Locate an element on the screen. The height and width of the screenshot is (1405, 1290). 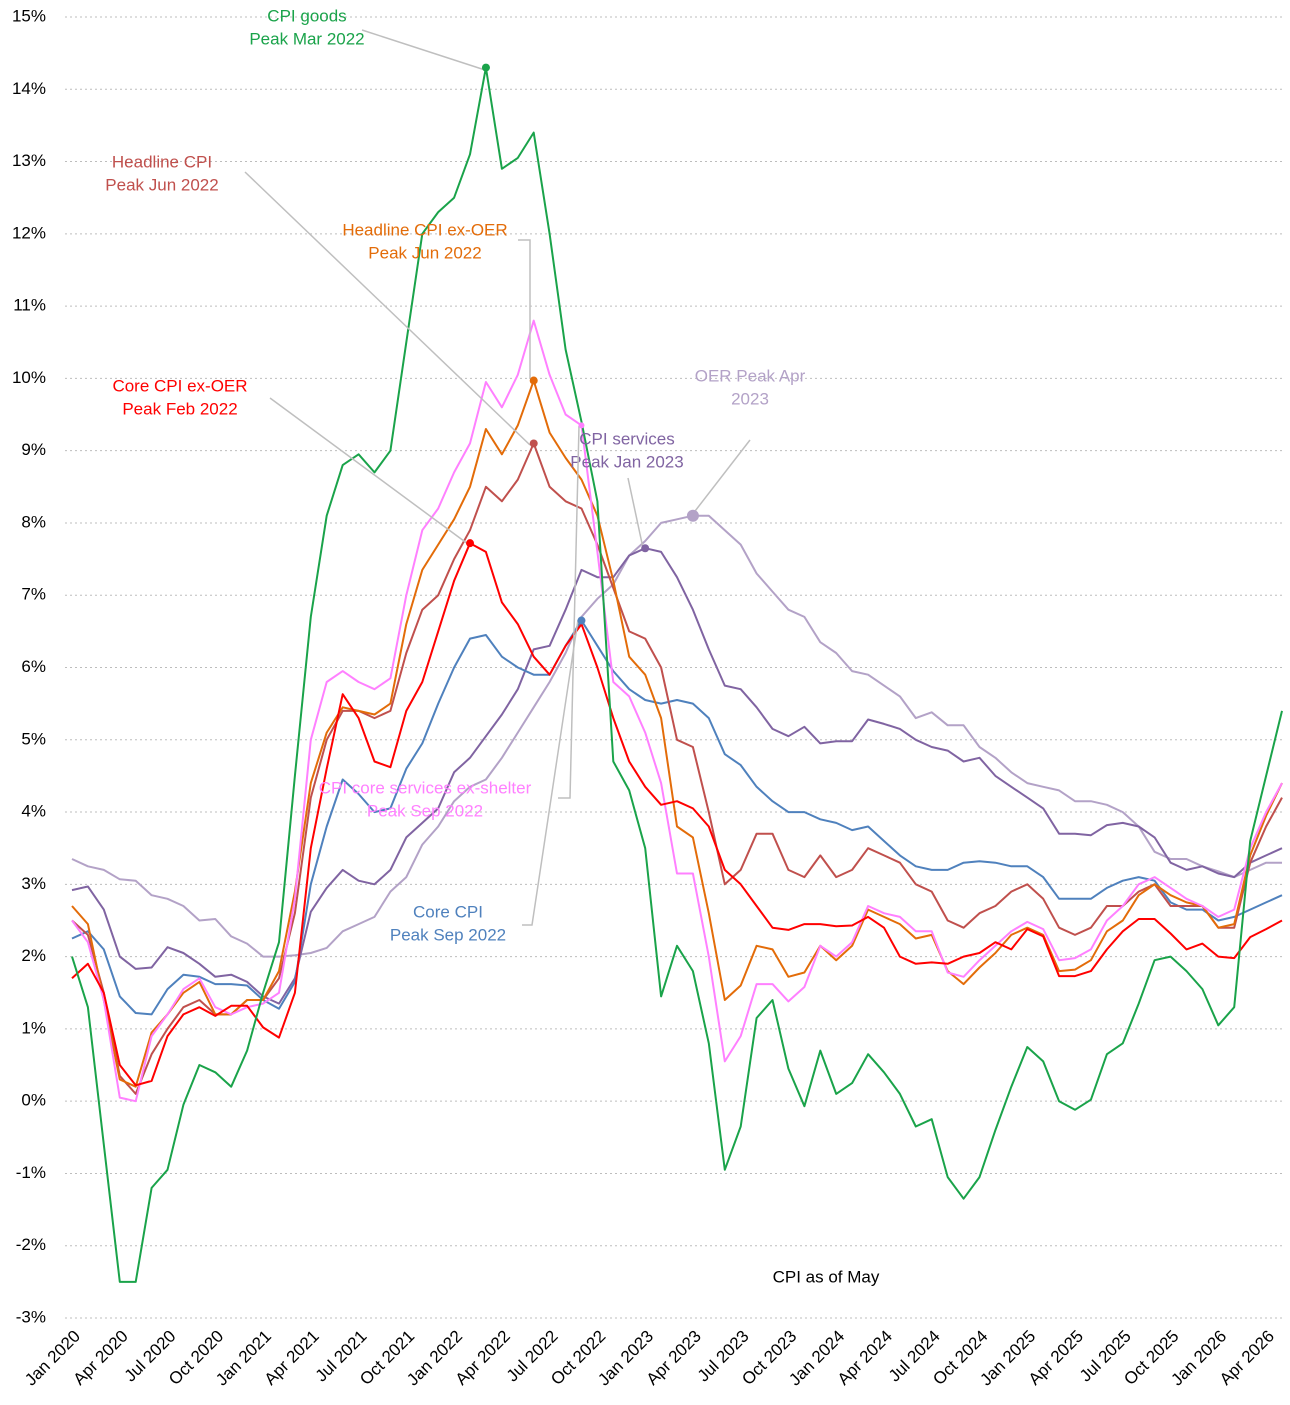
annotation-text: Peak Mar 2022 is located at coordinates (306, 38).